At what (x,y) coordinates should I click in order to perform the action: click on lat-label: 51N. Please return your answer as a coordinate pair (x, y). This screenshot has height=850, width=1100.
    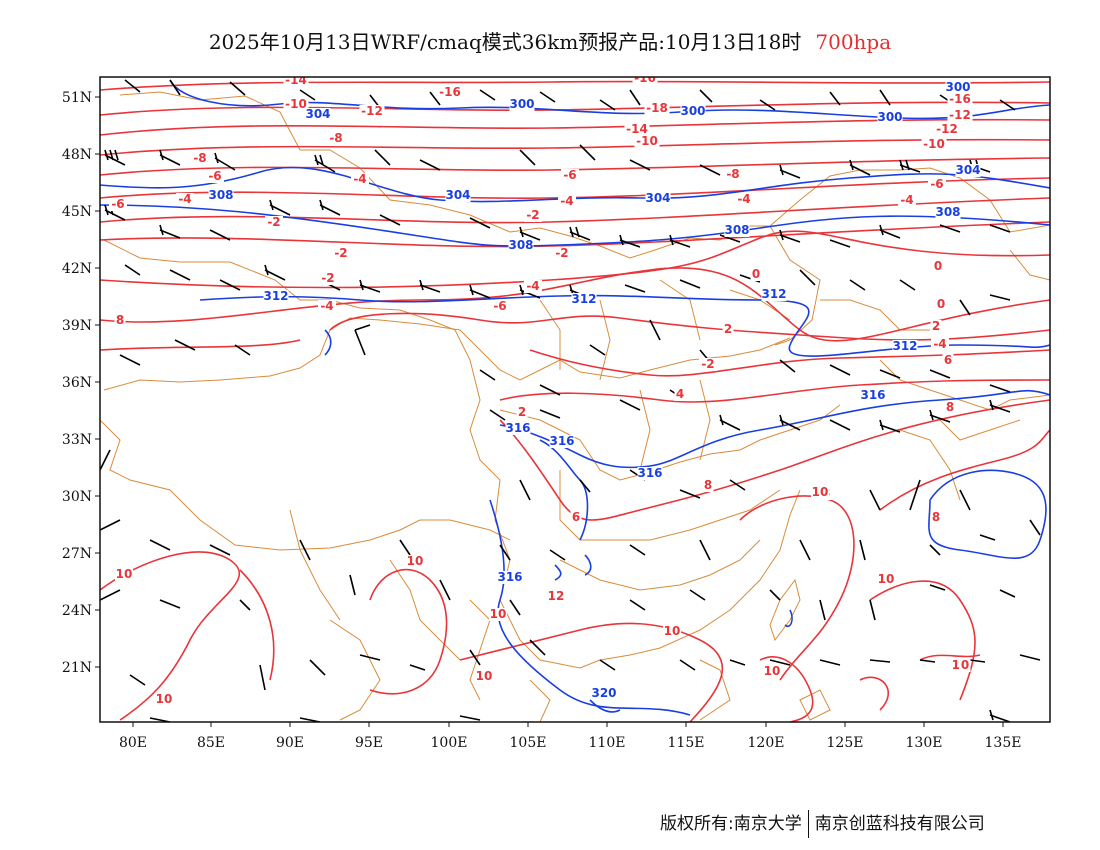
    Looking at the image, I should click on (77, 98).